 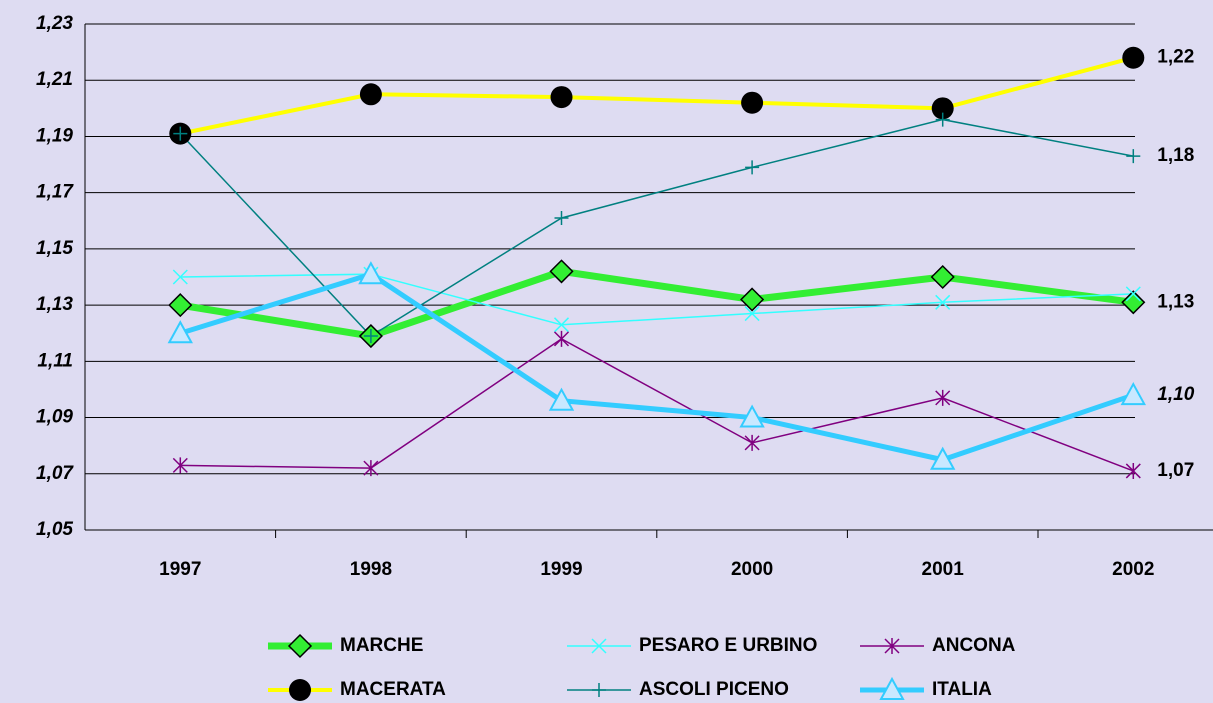 What do you see at coordinates (1175, 394) in the screenshot?
I see `data-label: 1,10` at bounding box center [1175, 394].